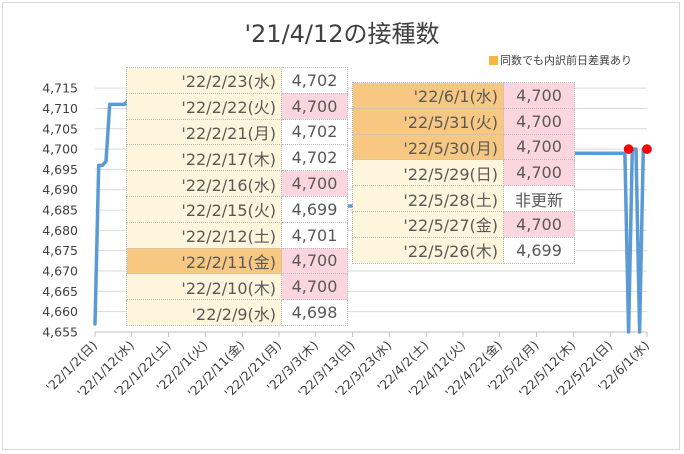  What do you see at coordinates (204, 183) in the screenshot?
I see `table-date-cell: '22/2/16(水)` at bounding box center [204, 183].